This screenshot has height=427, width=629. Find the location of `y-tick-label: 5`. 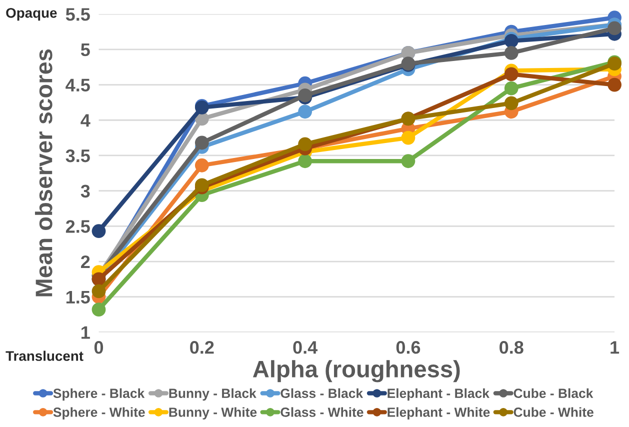

y-tick-label: 5 is located at coordinates (85, 50).